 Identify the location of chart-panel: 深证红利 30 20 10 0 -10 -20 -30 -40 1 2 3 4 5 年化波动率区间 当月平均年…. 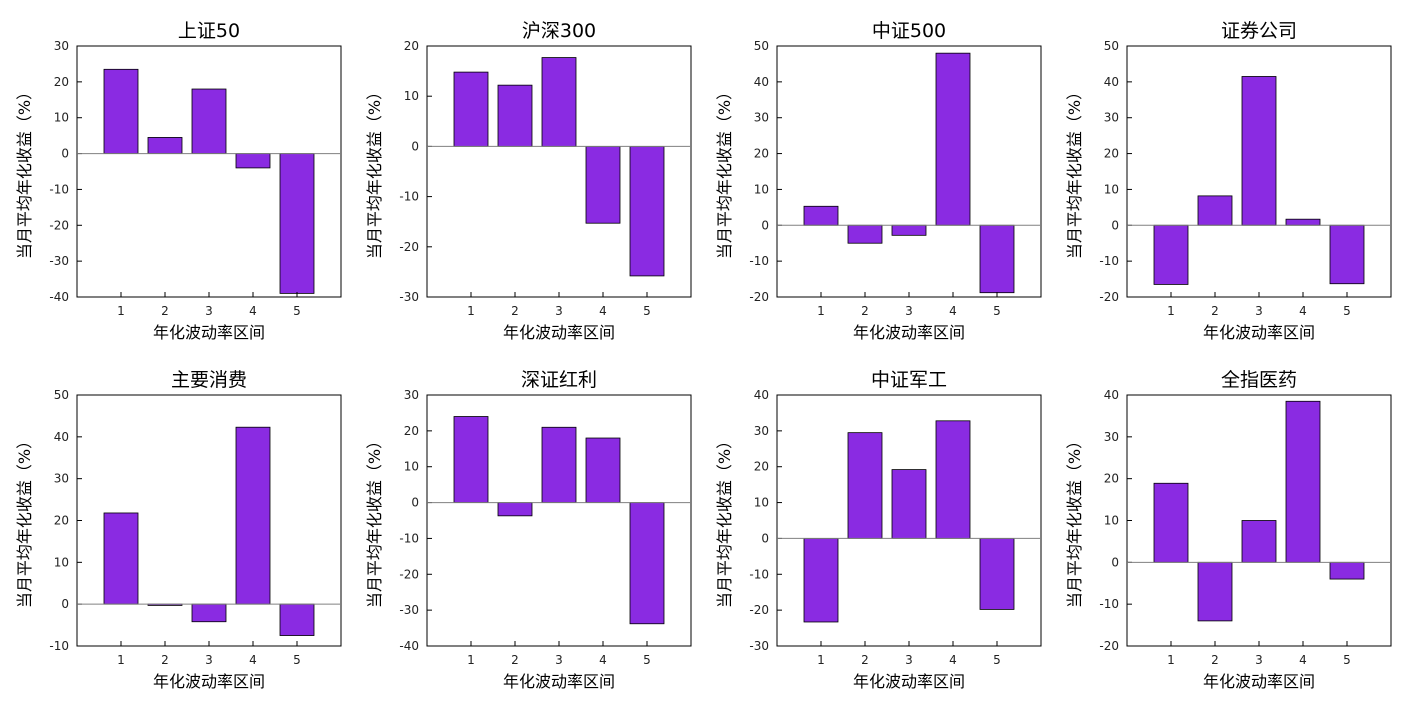
(528, 530).